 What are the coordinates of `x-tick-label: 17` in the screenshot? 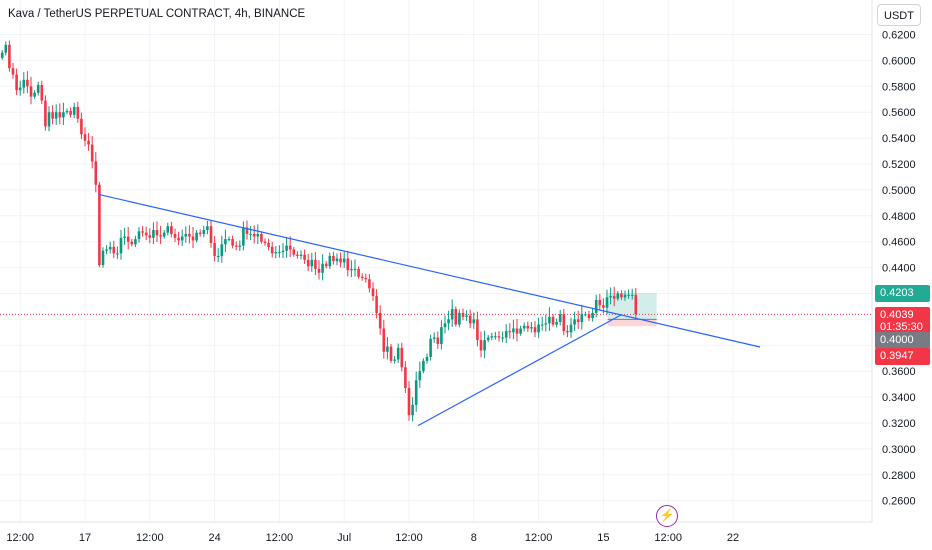 It's located at (85, 538).